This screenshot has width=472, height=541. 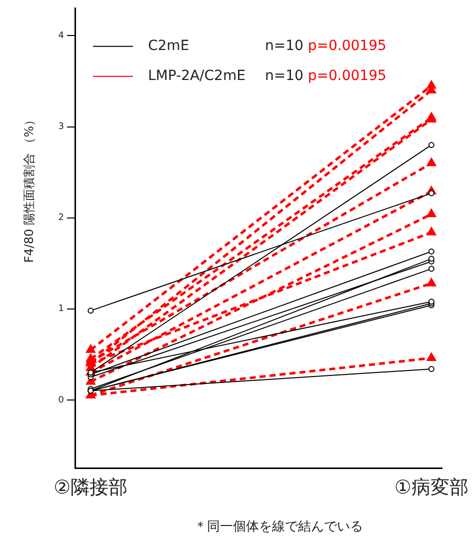 What do you see at coordinates (61, 127) in the screenshot?
I see `y-tick-label: 3` at bounding box center [61, 127].